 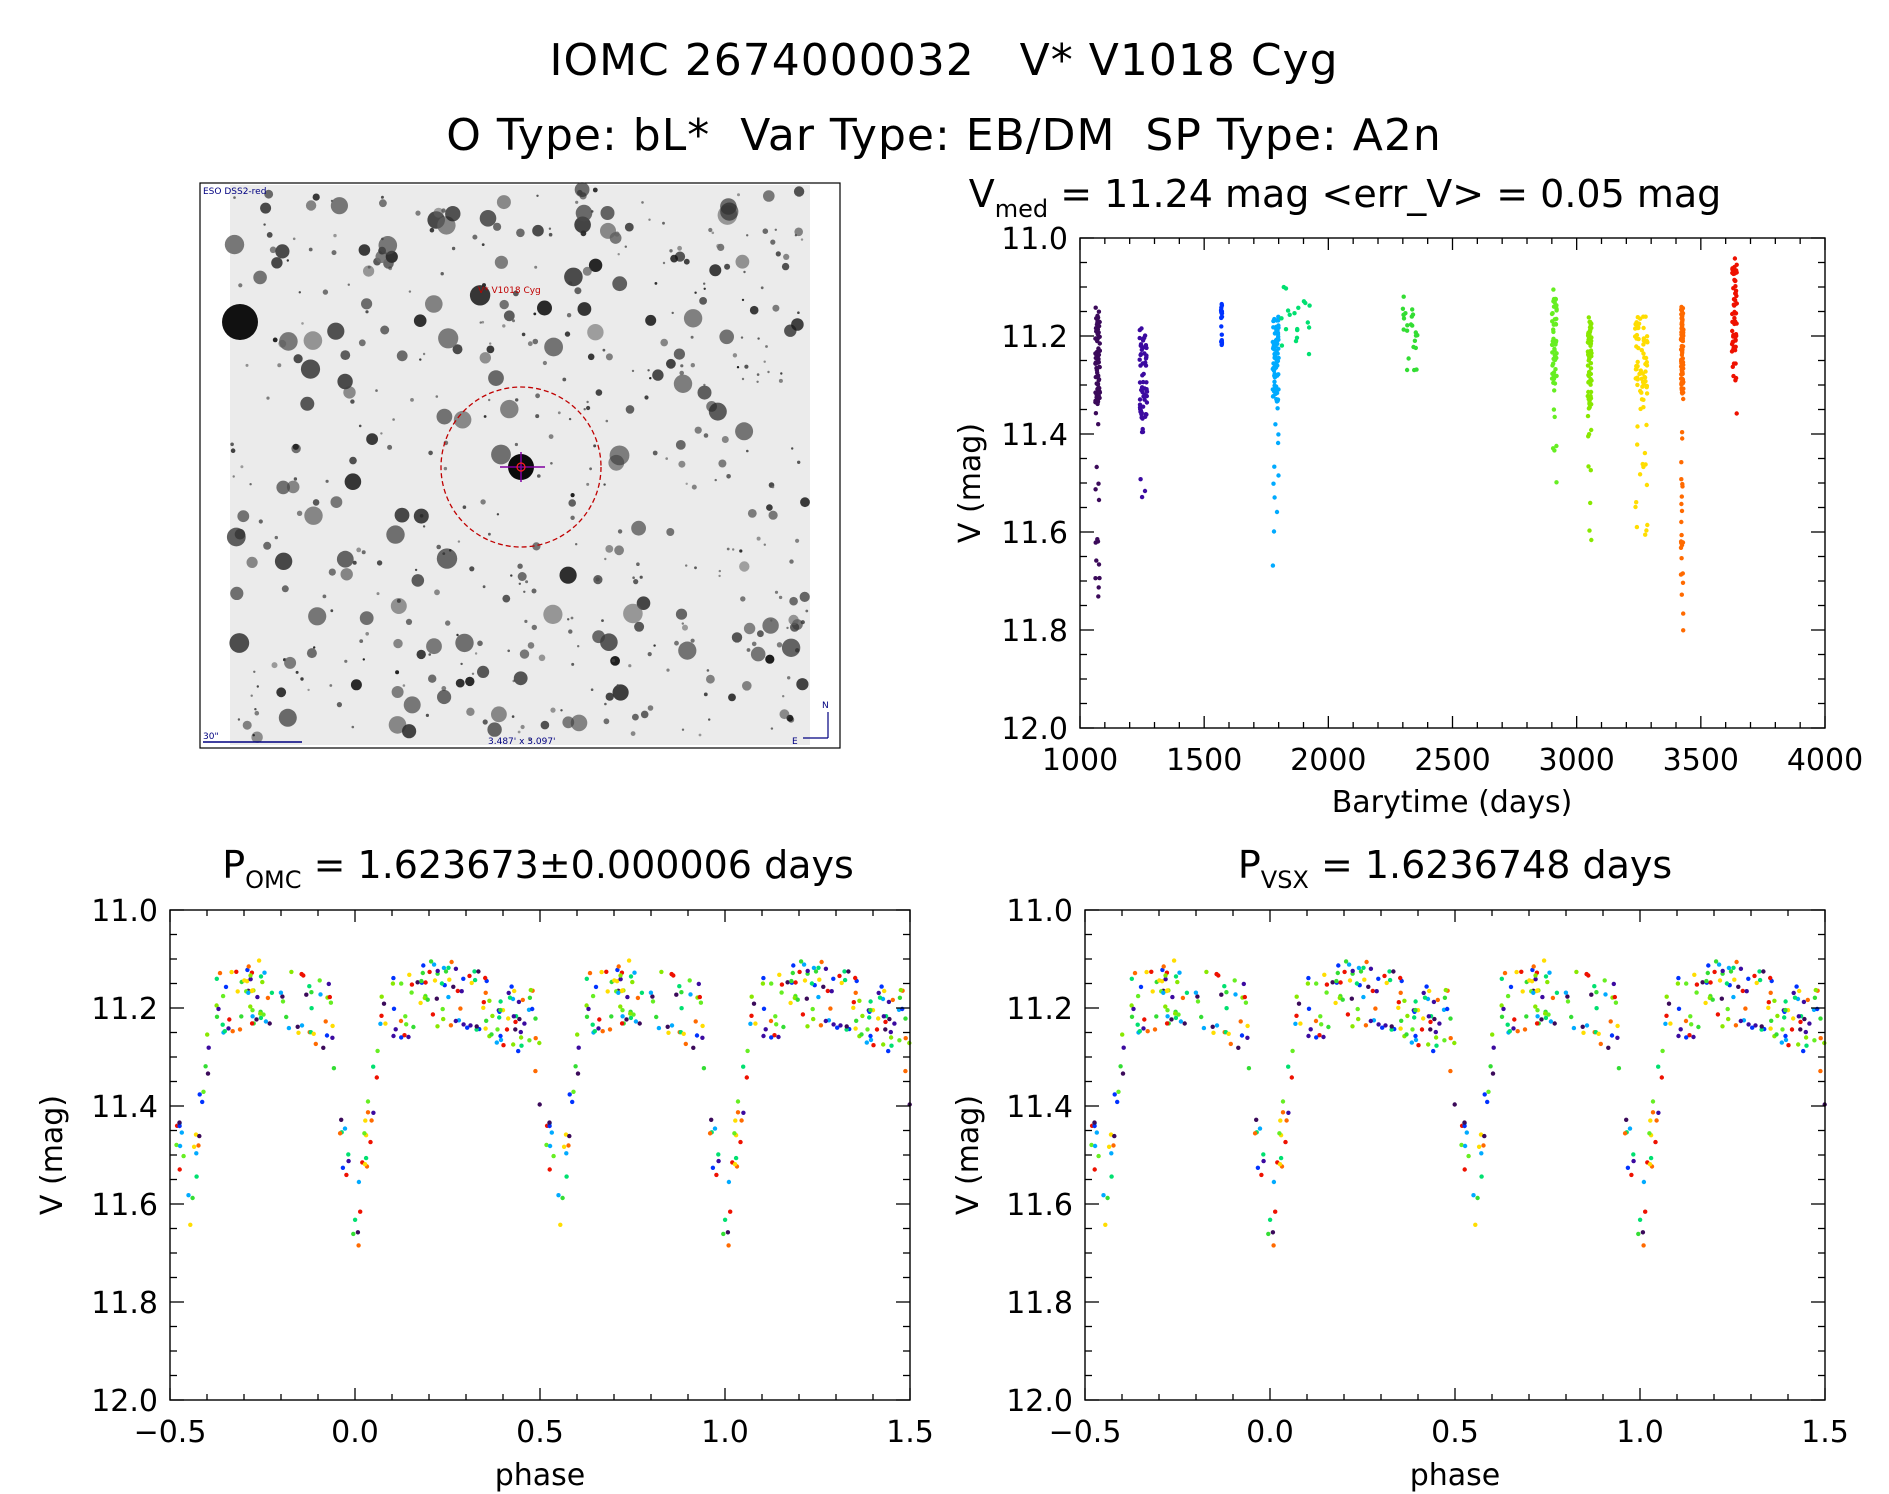 I want to click on x-tick-label: 0.0, so click(x=355, y=1432).